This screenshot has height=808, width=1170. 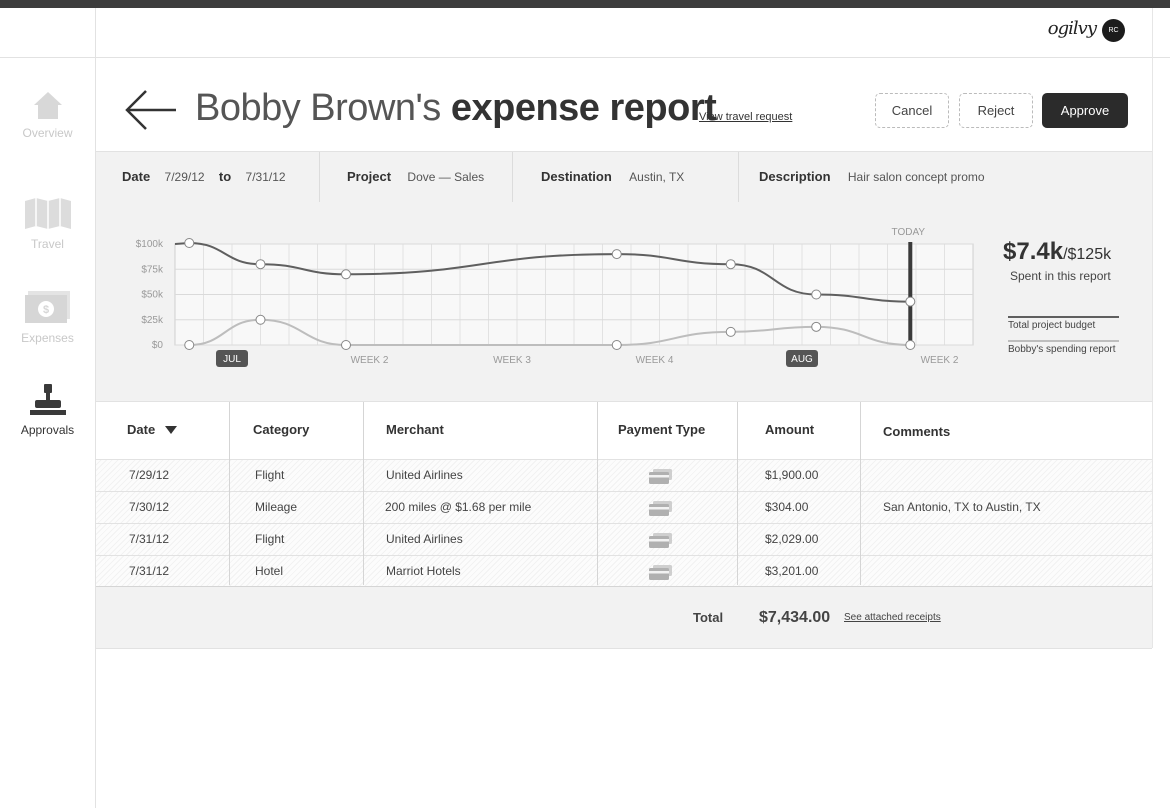 I want to click on spent-amount: $7.4k/$125k, so click(x=1057, y=252).